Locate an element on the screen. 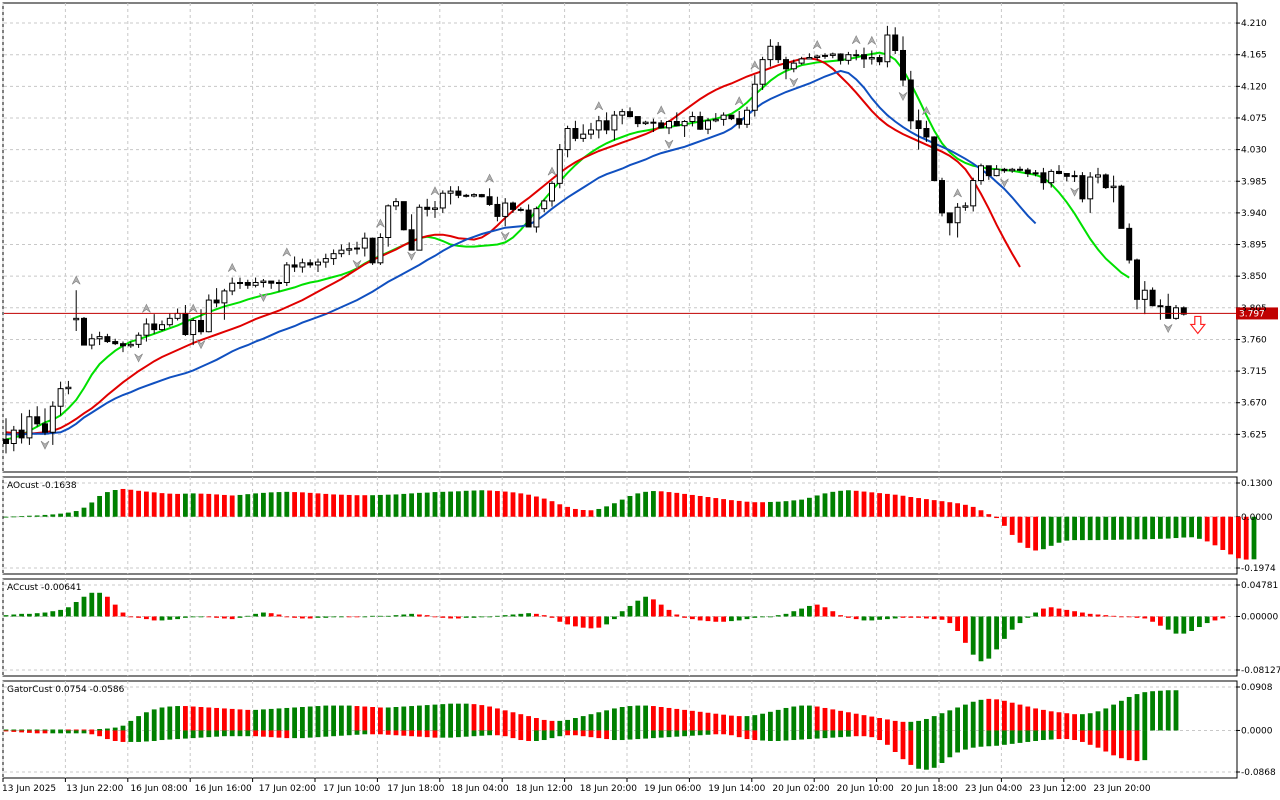 Image resolution: width=1280 pixels, height=800 pixels. x-tick-label: 17 Jun 02:00 is located at coordinates (287, 789).